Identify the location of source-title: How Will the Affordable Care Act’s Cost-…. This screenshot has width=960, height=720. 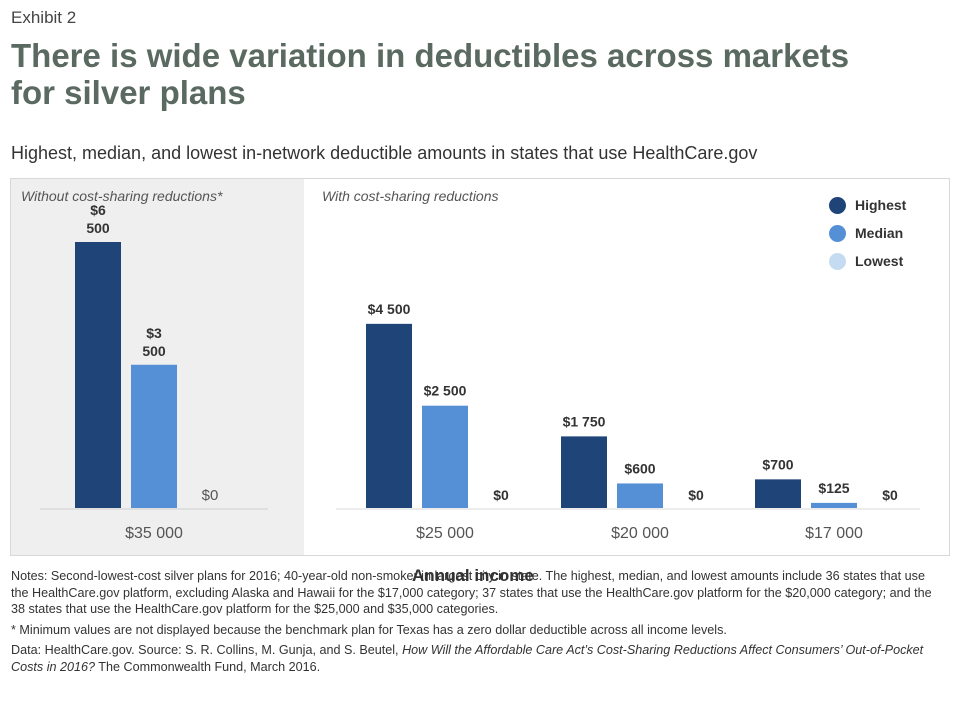
(467, 658).